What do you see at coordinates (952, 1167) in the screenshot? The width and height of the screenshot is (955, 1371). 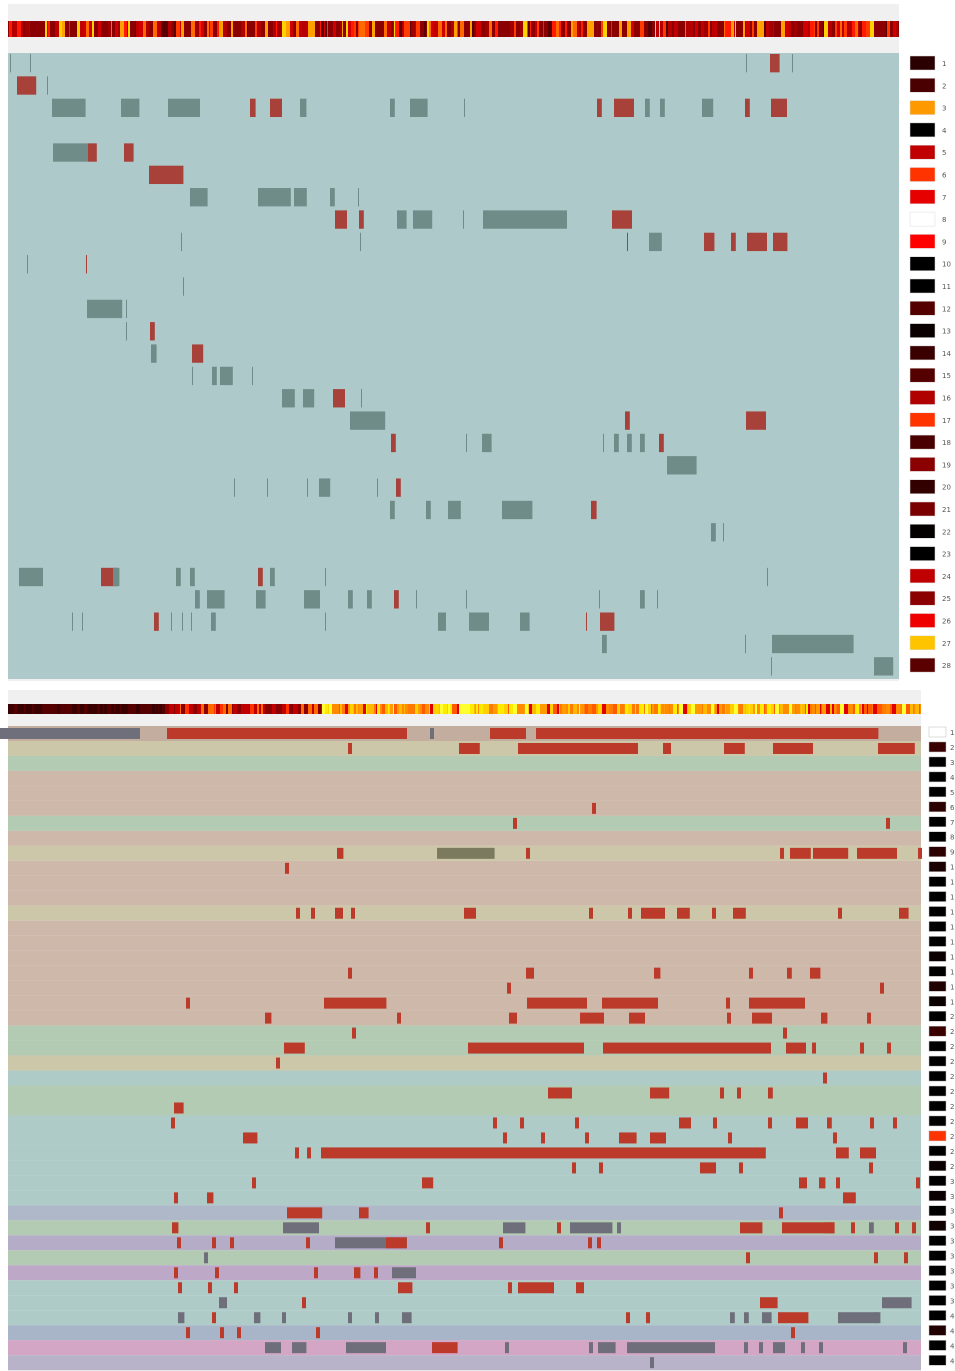 I see `bottom-legend-label: 2` at bounding box center [952, 1167].